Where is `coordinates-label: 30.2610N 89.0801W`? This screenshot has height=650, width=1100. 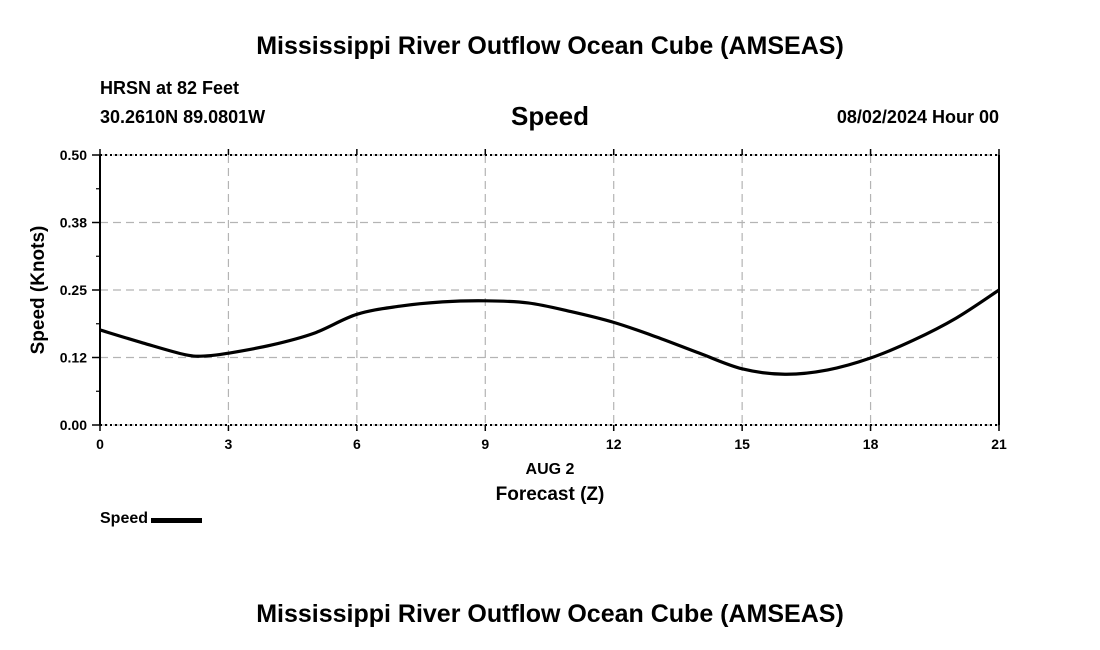 coordinates-label: 30.2610N 89.0801W is located at coordinates (183, 117).